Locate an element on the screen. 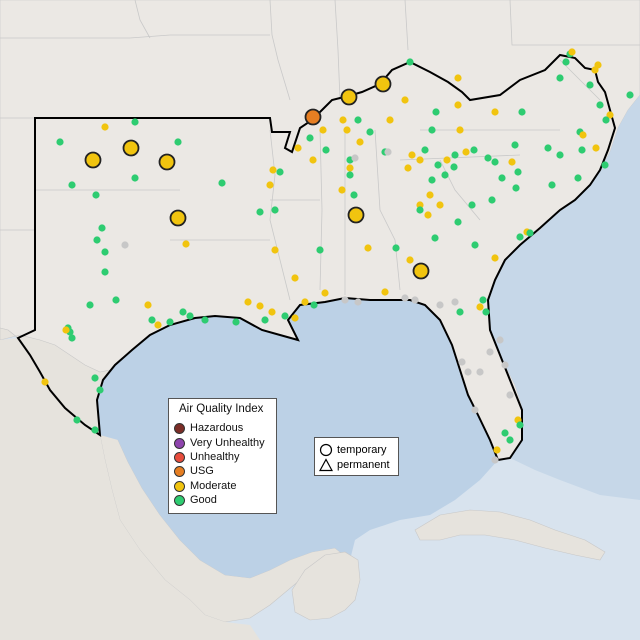 Image resolution: width=640 pixels, height=640 pixels. usg-temporary-monitor-marker is located at coordinates (313, 117).